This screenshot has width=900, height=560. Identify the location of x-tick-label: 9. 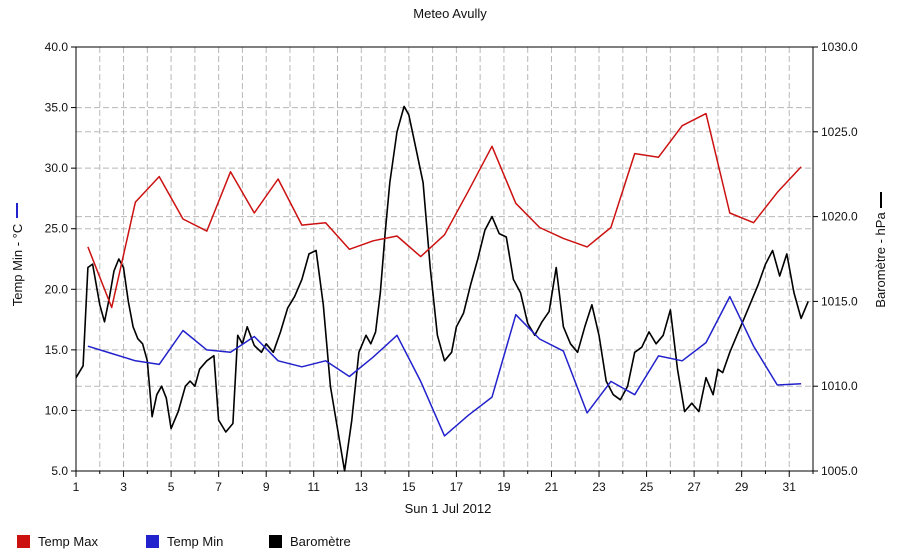
(266, 487).